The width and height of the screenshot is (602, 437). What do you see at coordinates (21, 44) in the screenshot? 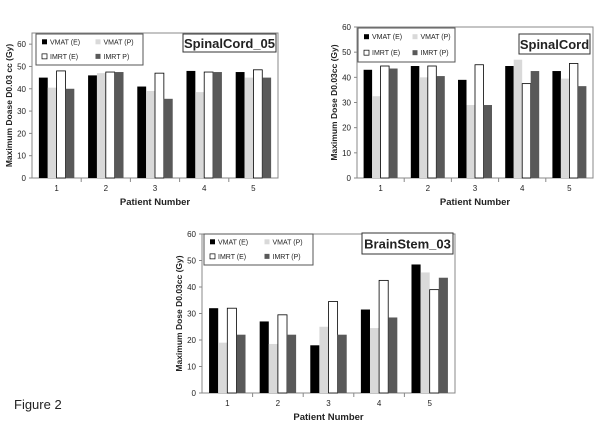
I see `y-tick-label: 60` at bounding box center [21, 44].